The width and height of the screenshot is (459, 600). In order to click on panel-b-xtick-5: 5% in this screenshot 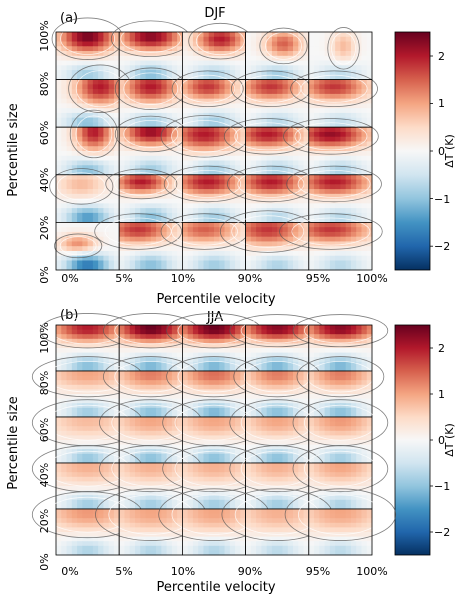, I will do `click(123, 571)`.